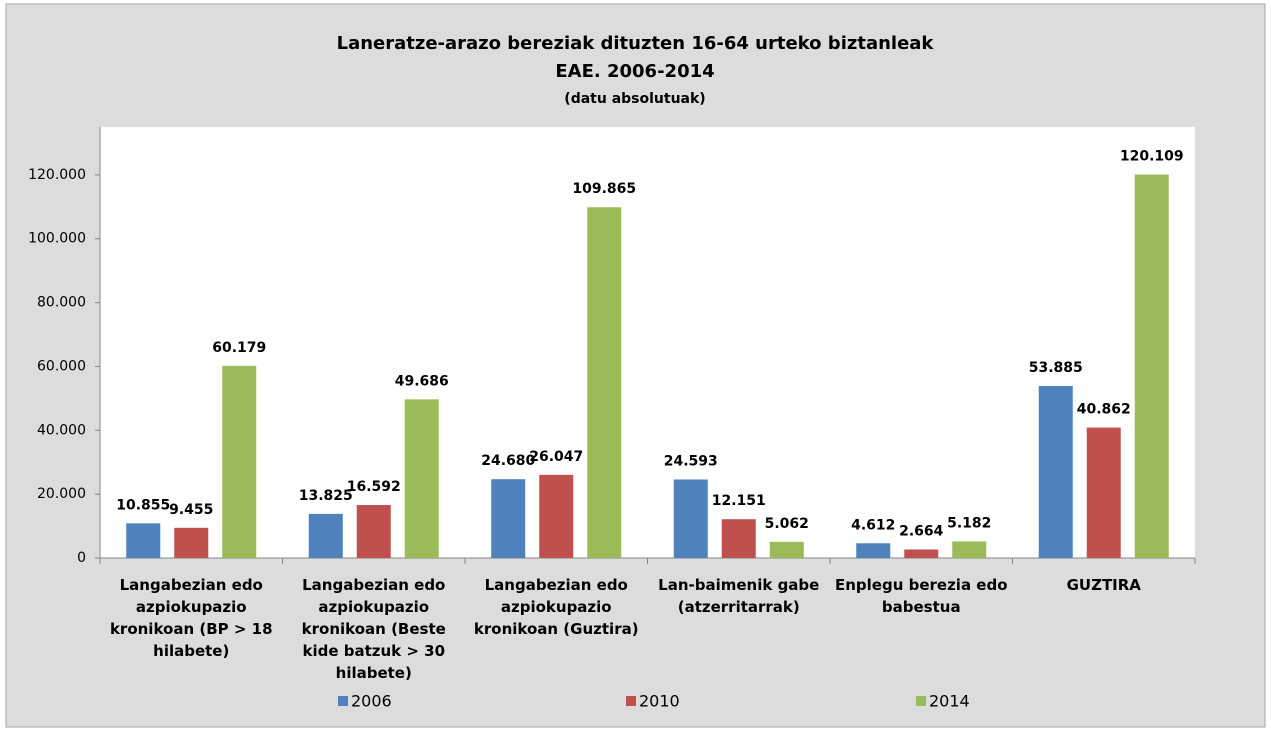 This screenshot has height=731, width=1271. What do you see at coordinates (1056, 368) in the screenshot?
I see `value-label: 53.885` at bounding box center [1056, 368].